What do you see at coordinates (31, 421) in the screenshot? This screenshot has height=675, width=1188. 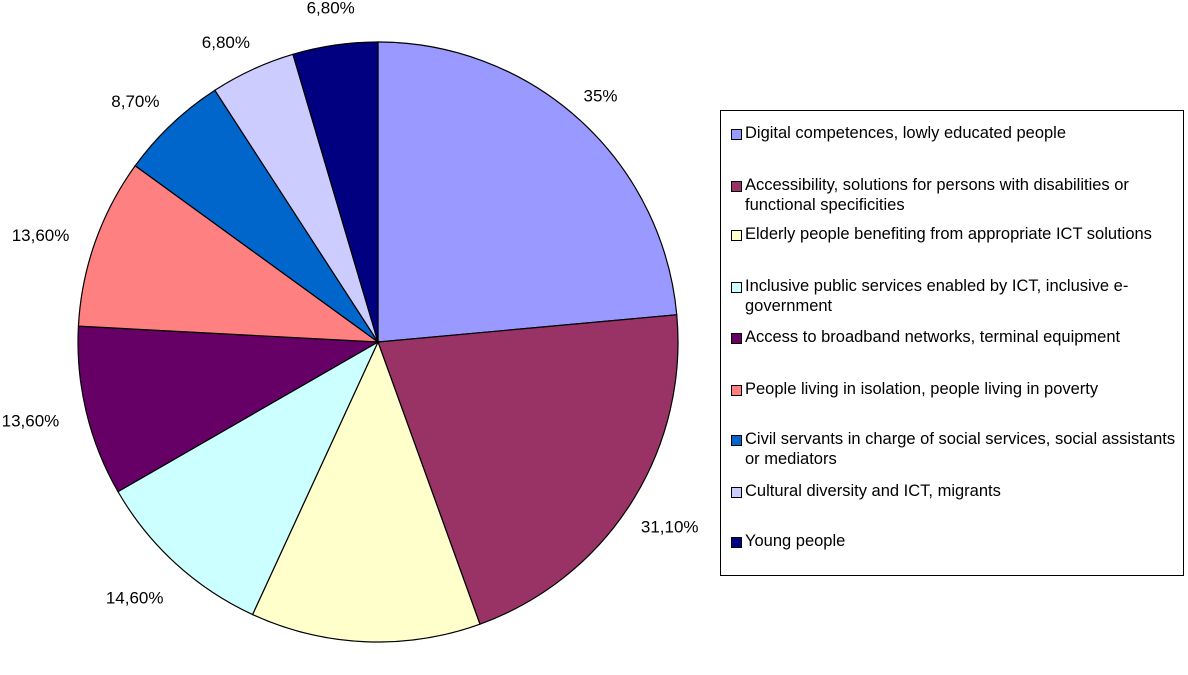 I see `slice-data-label-5: 13,60%` at bounding box center [31, 421].